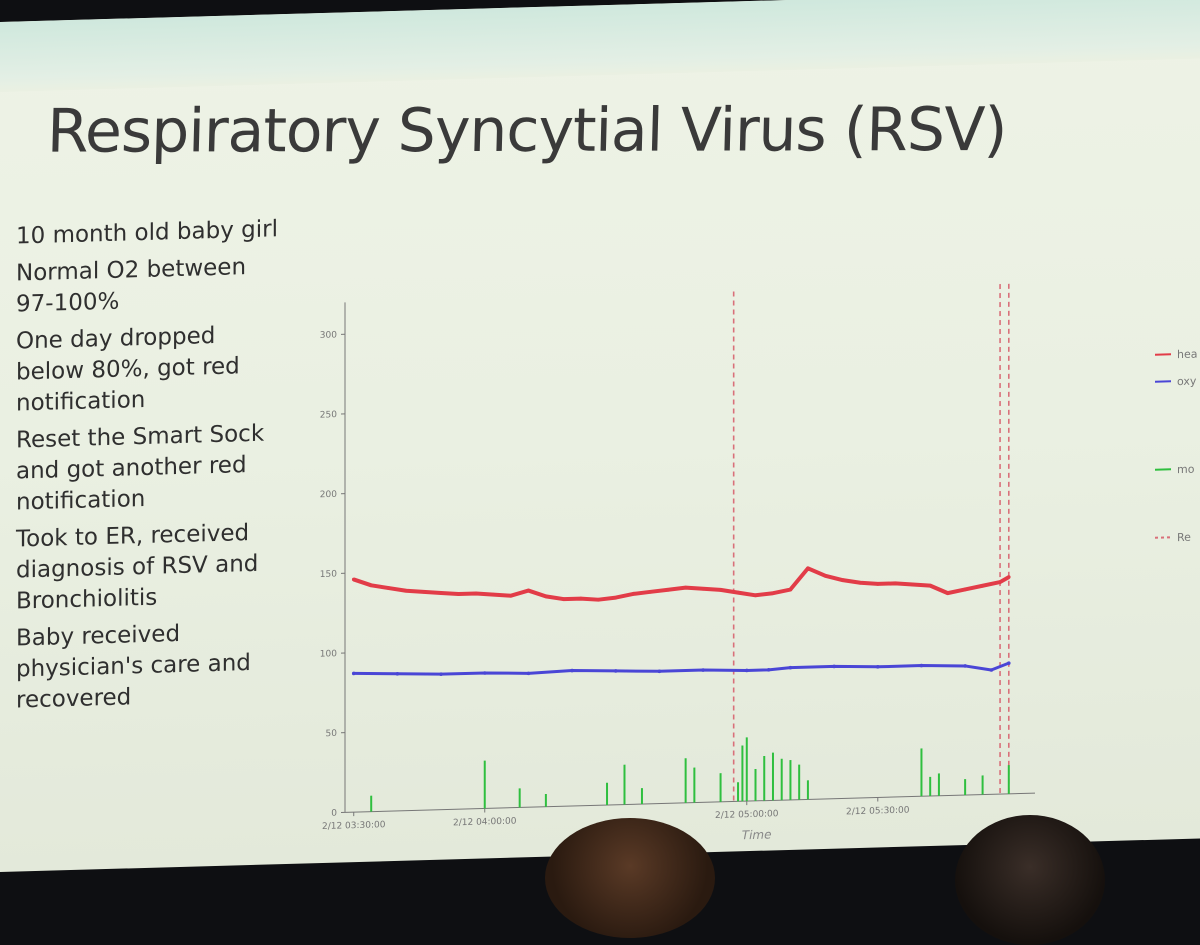 Image resolution: width=1200 pixels, height=945 pixels. I want to click on audience-head-left, so click(630, 878).